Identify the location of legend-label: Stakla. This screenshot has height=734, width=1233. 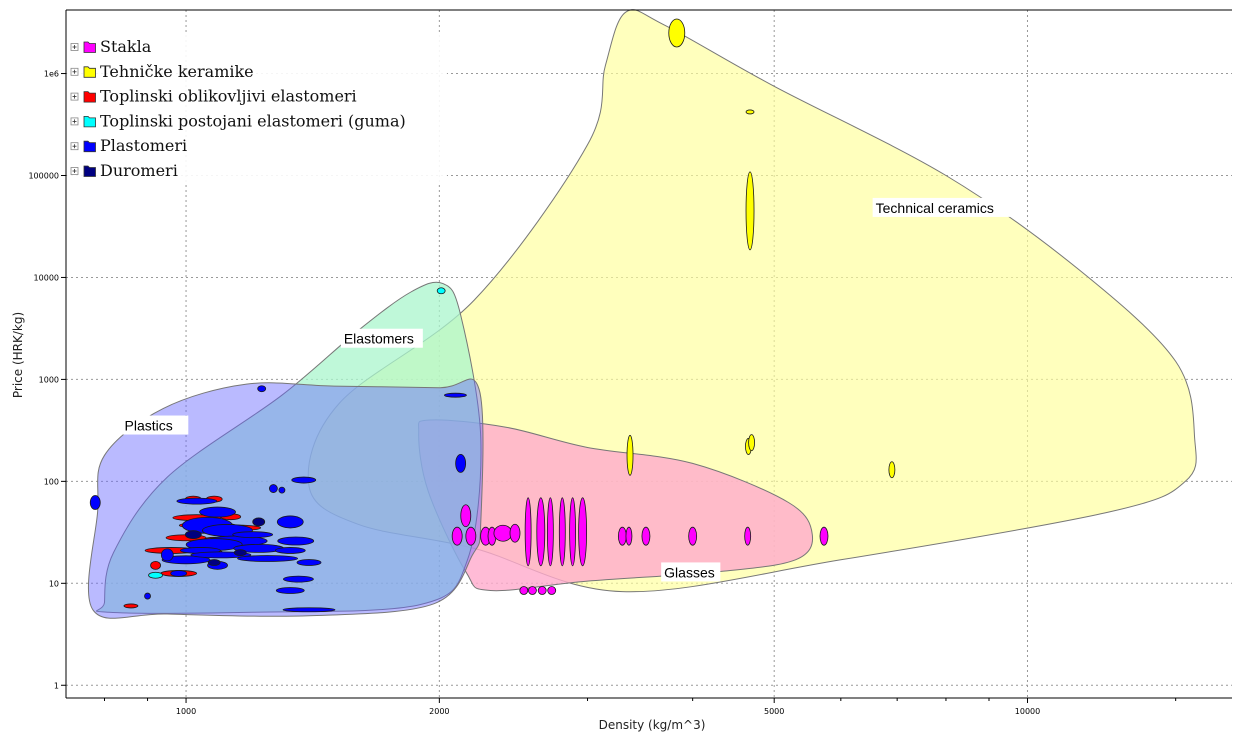
(126, 46).